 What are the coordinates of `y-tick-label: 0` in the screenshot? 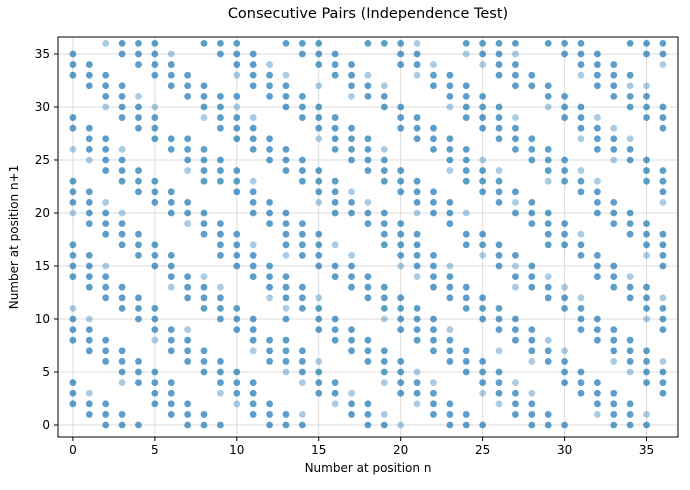 It's located at (46, 425).